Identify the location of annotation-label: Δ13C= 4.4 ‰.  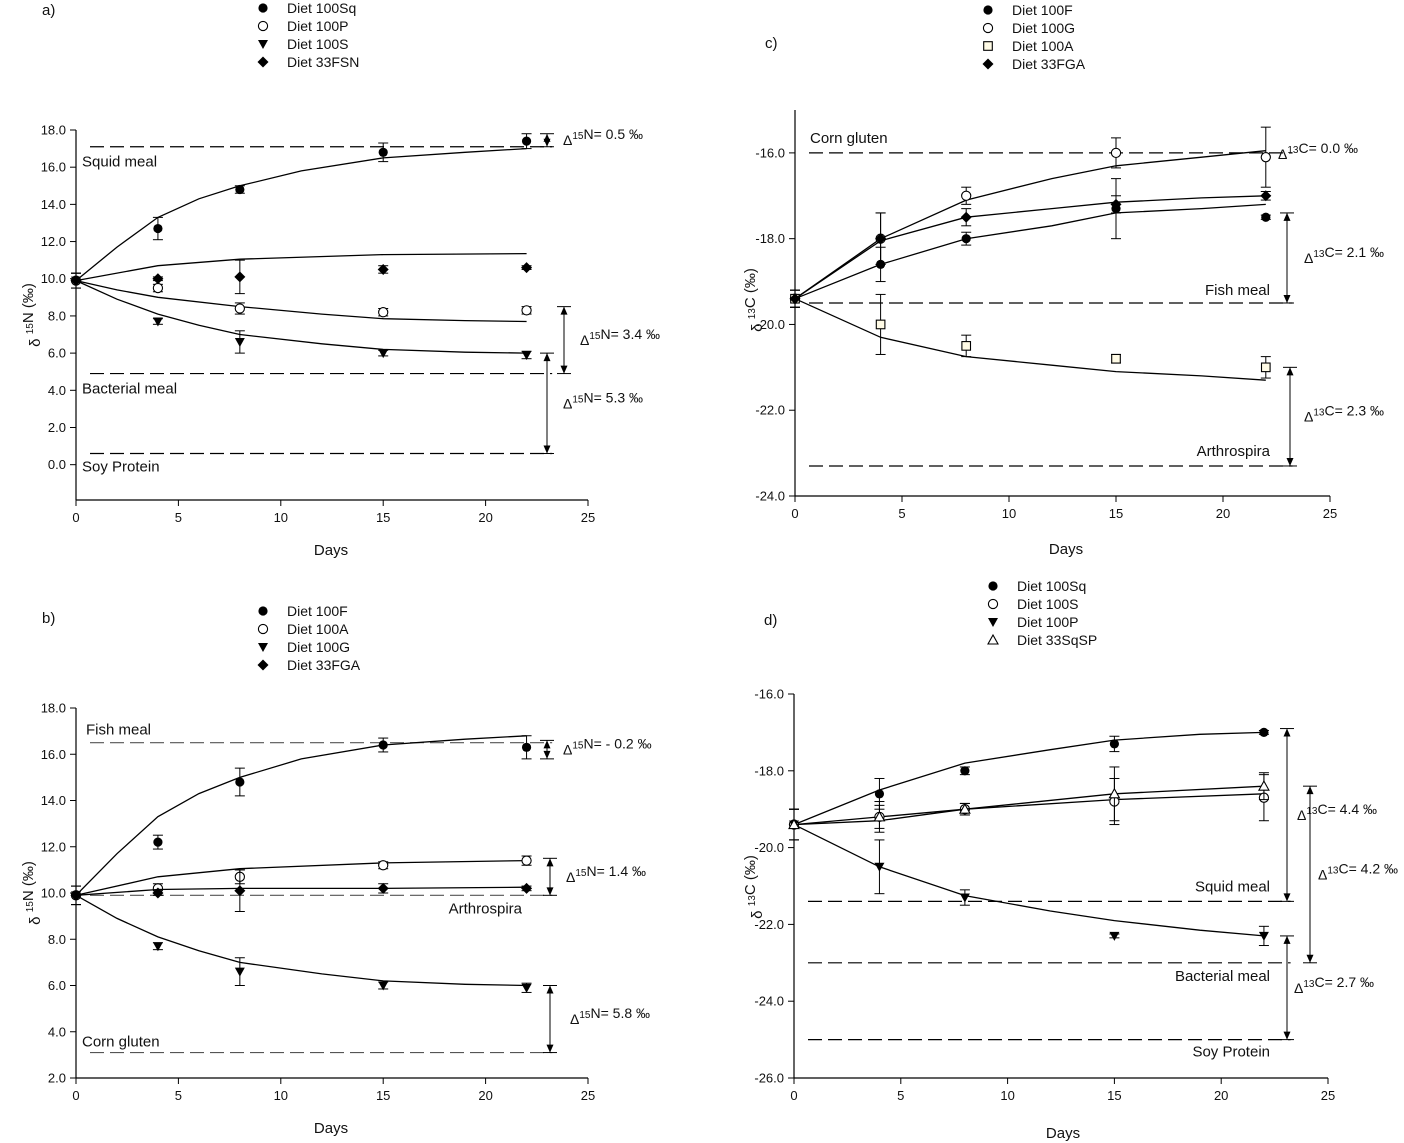
(1337, 812).